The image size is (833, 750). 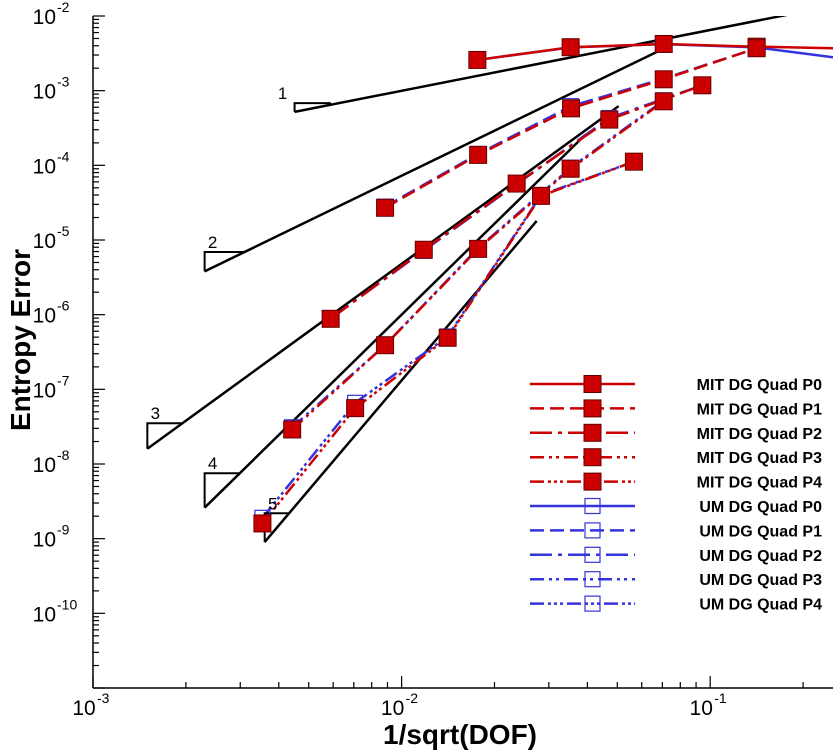 What do you see at coordinates (67, 604) in the screenshot?
I see `y-tick-exponent: -10` at bounding box center [67, 604].